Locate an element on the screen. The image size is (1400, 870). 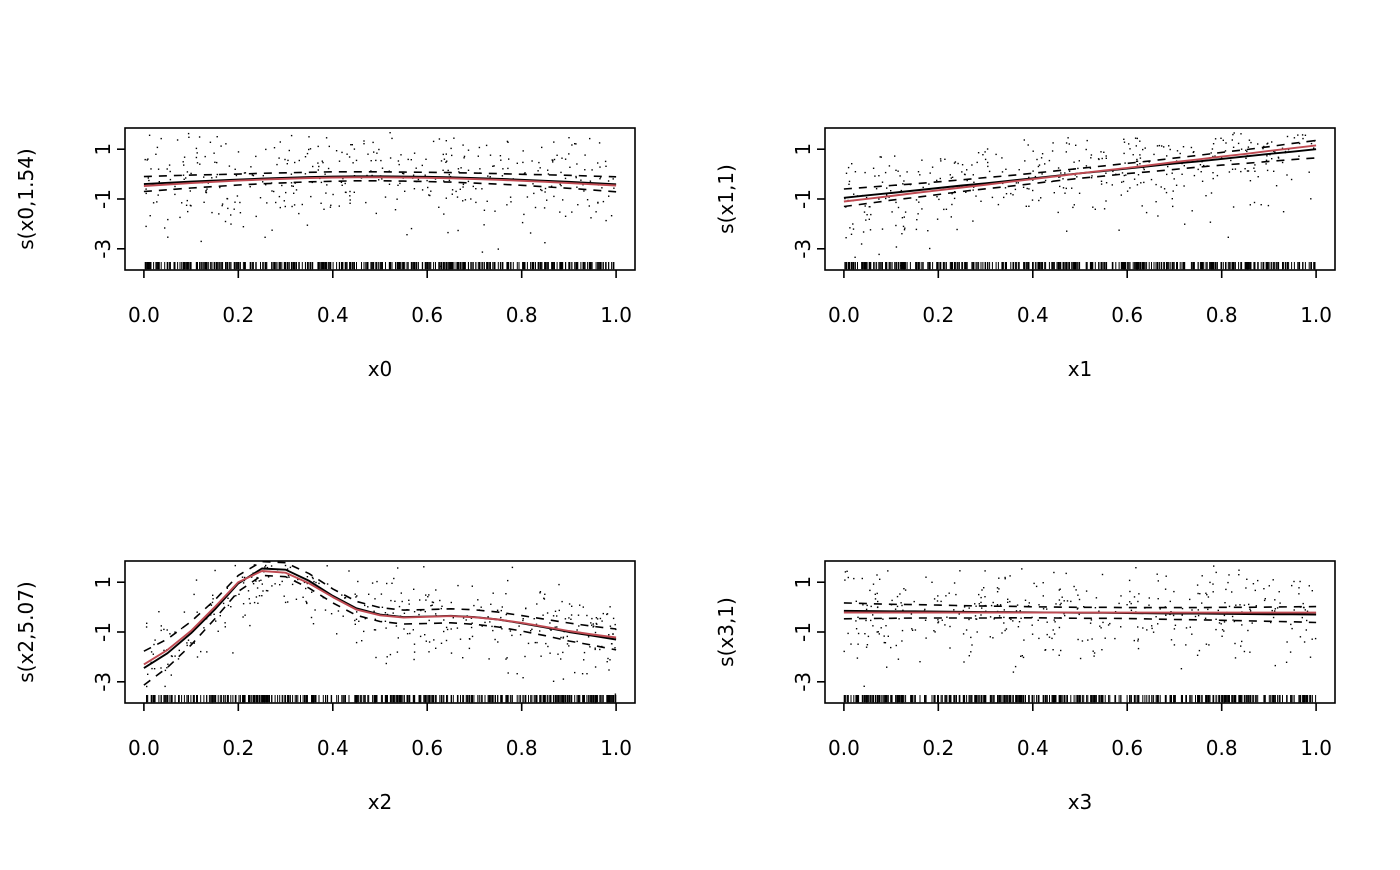
panel-x0-svg: 0.0 0.2 0.4 0.6 0.8 1.0 -3 -1 1 x0 s(x0,1.54) is located at coordinates (325, 254).